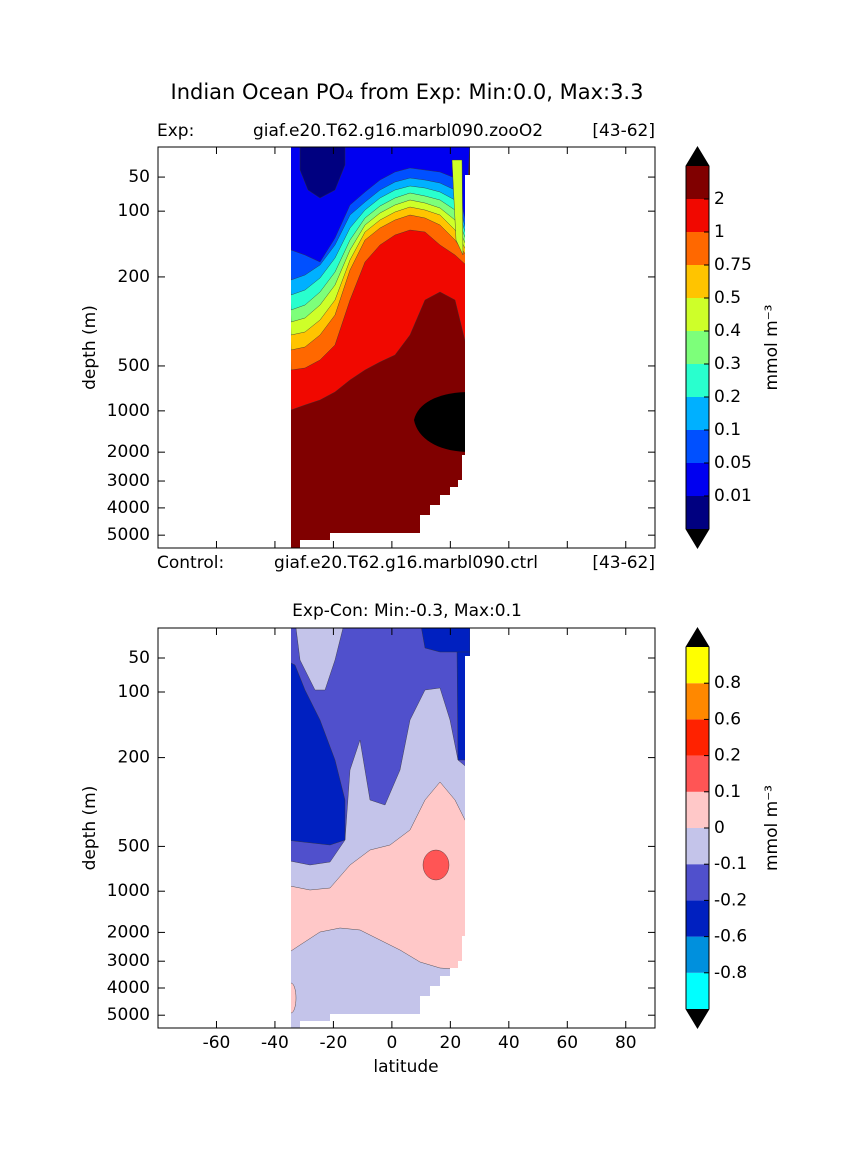 Image resolution: width=864 pixels, height=1162 pixels. I want to click on colorbar-tick-label: 0.4, so click(727, 331).